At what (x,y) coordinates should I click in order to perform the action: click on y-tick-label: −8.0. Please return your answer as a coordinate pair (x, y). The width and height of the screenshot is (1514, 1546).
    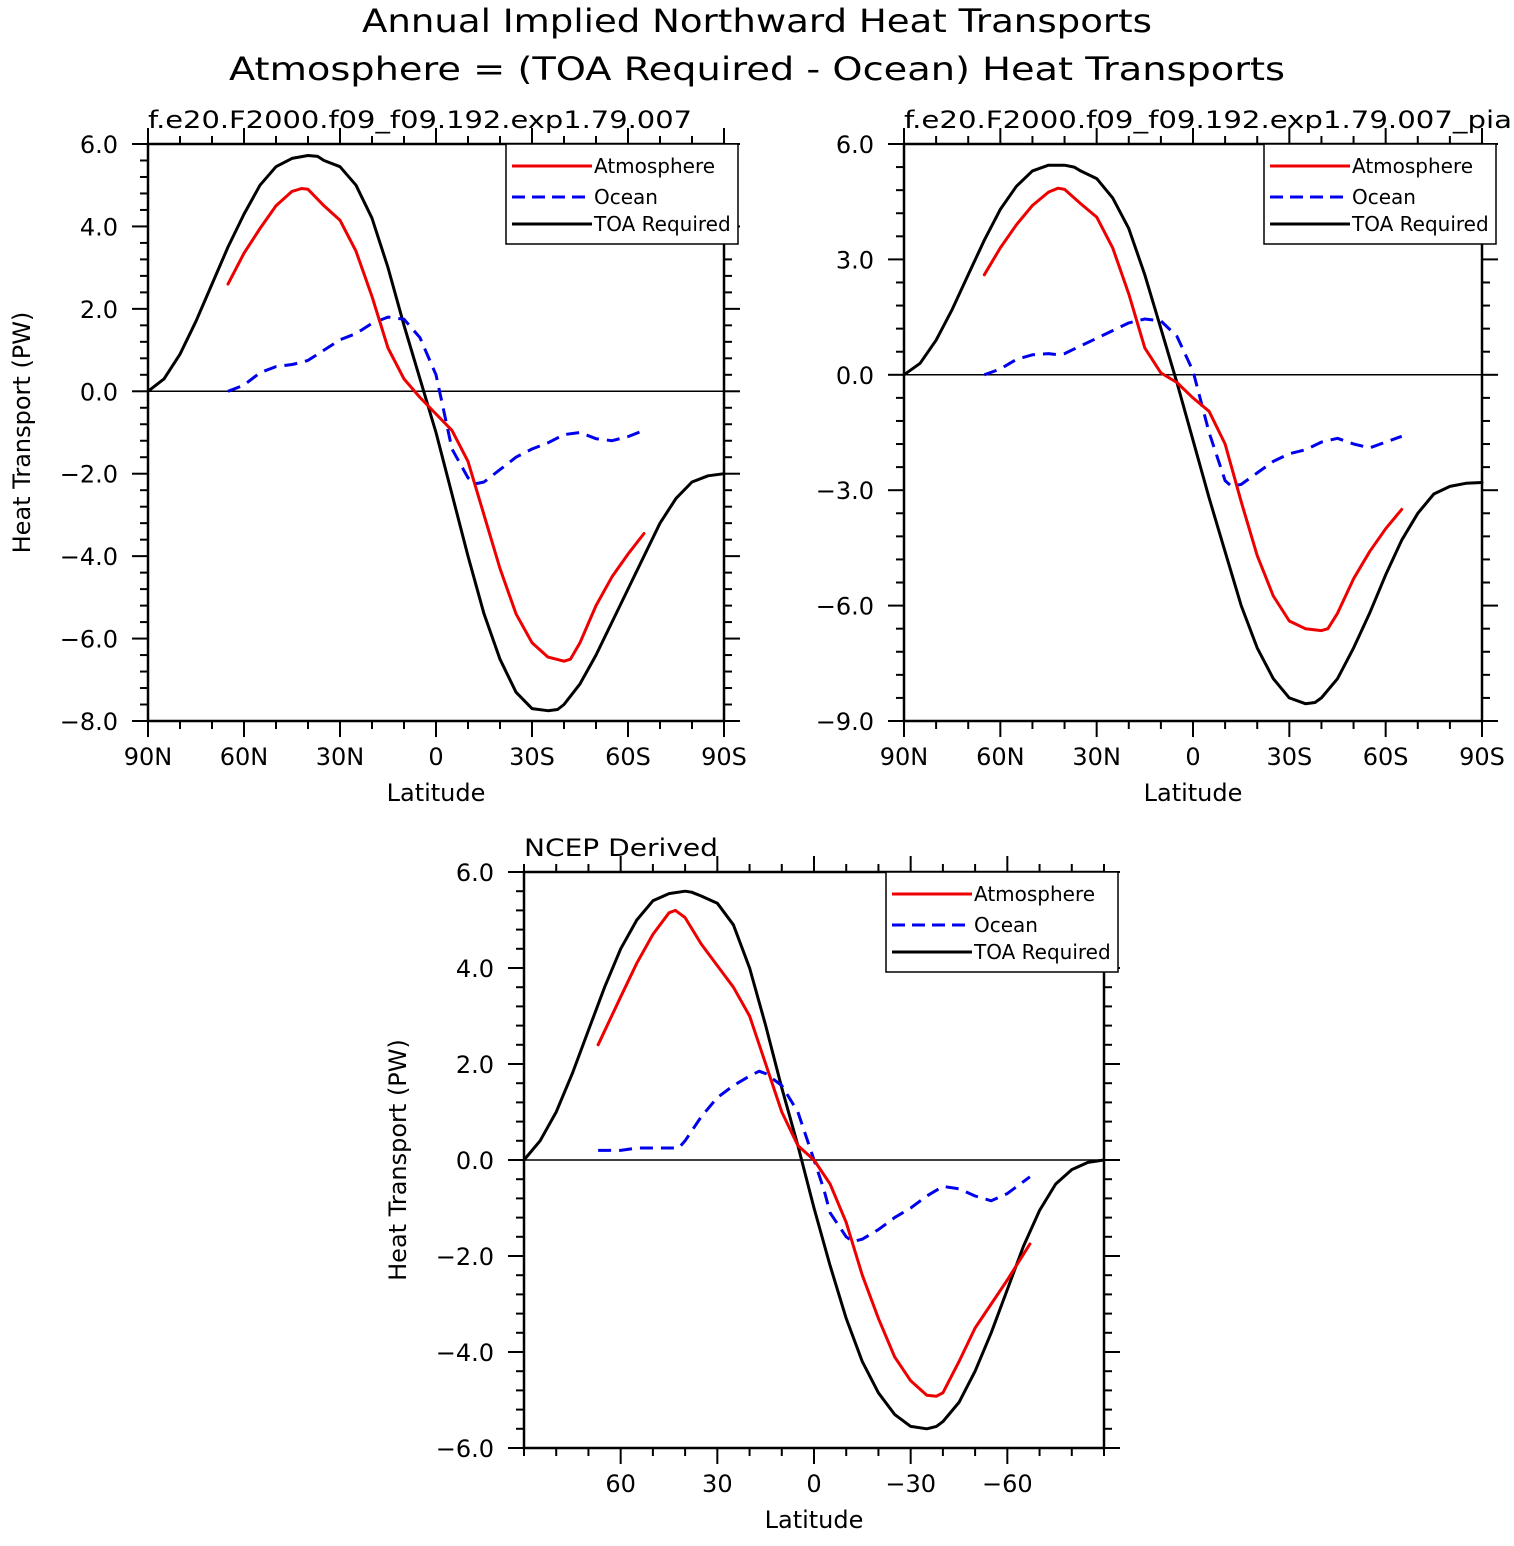
    Looking at the image, I should click on (89, 722).